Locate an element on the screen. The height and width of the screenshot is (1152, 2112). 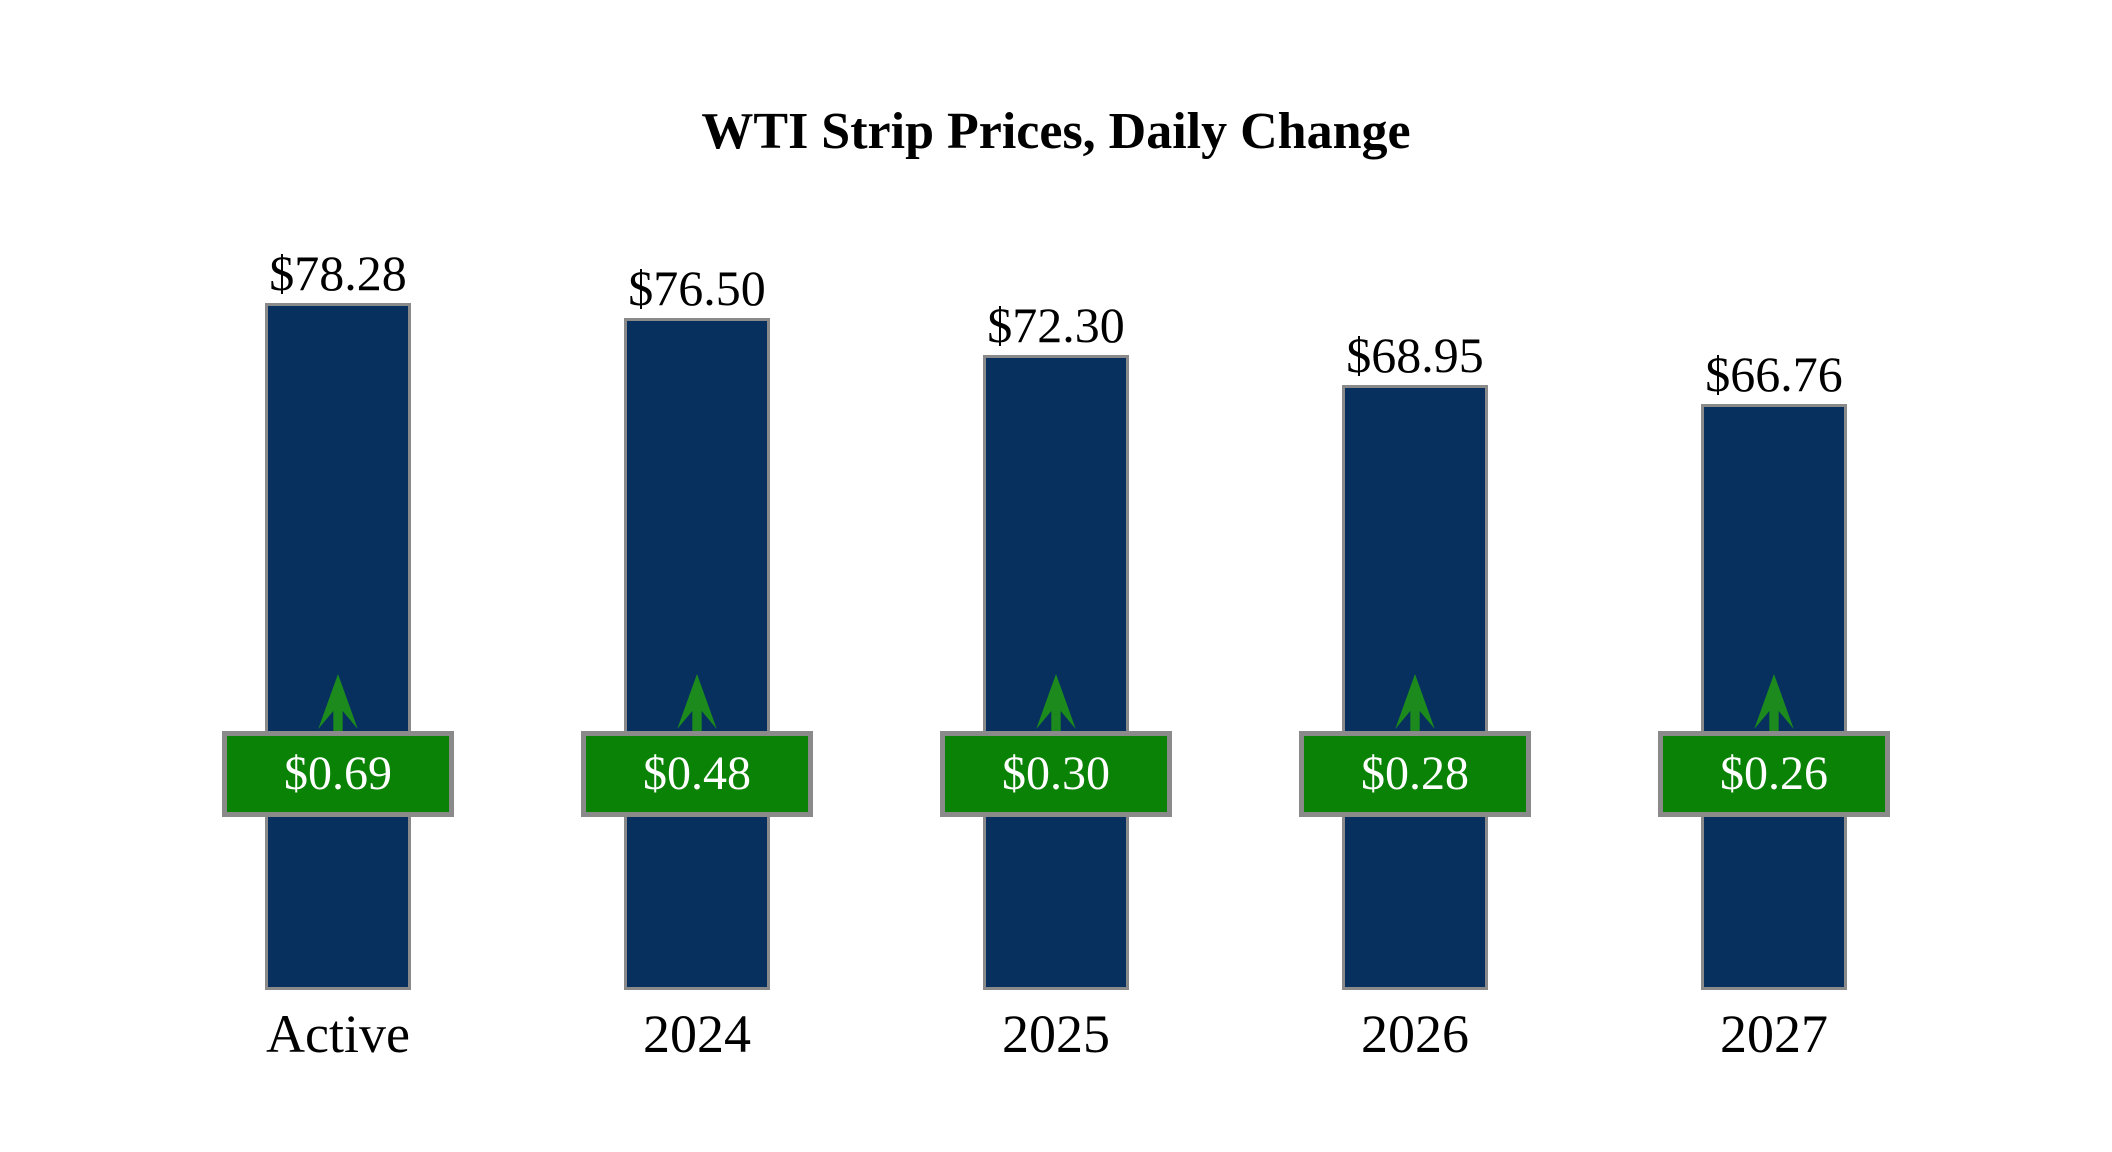
daily-change-value: $0.26 is located at coordinates (1774, 773).